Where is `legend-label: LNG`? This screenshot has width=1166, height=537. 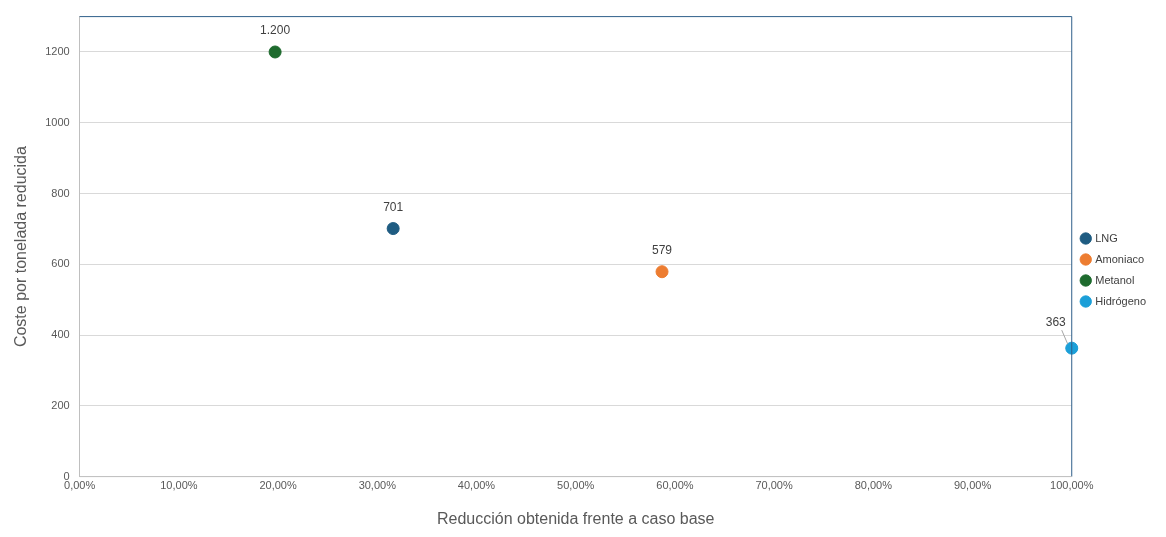 legend-label: LNG is located at coordinates (1106, 237).